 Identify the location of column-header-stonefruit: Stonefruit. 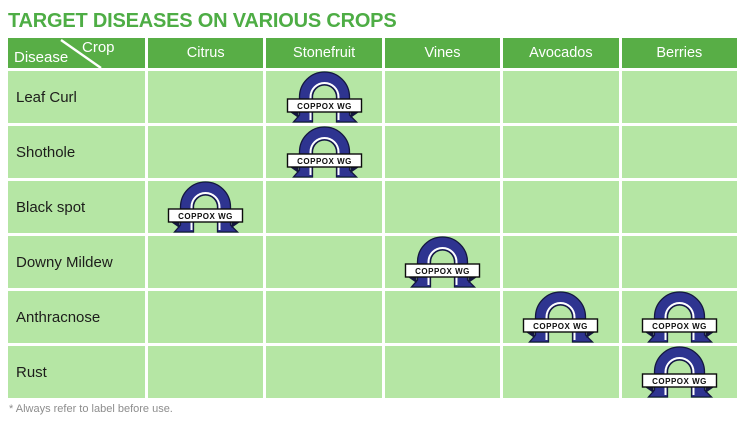
(324, 53).